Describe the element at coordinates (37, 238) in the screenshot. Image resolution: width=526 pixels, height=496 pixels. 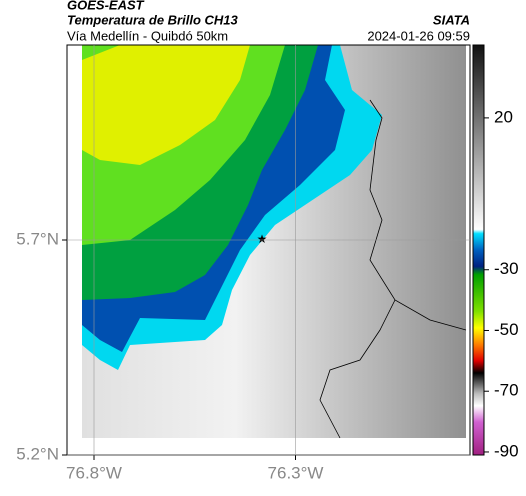
I see `y-tick-label: 5.7°N` at that location.